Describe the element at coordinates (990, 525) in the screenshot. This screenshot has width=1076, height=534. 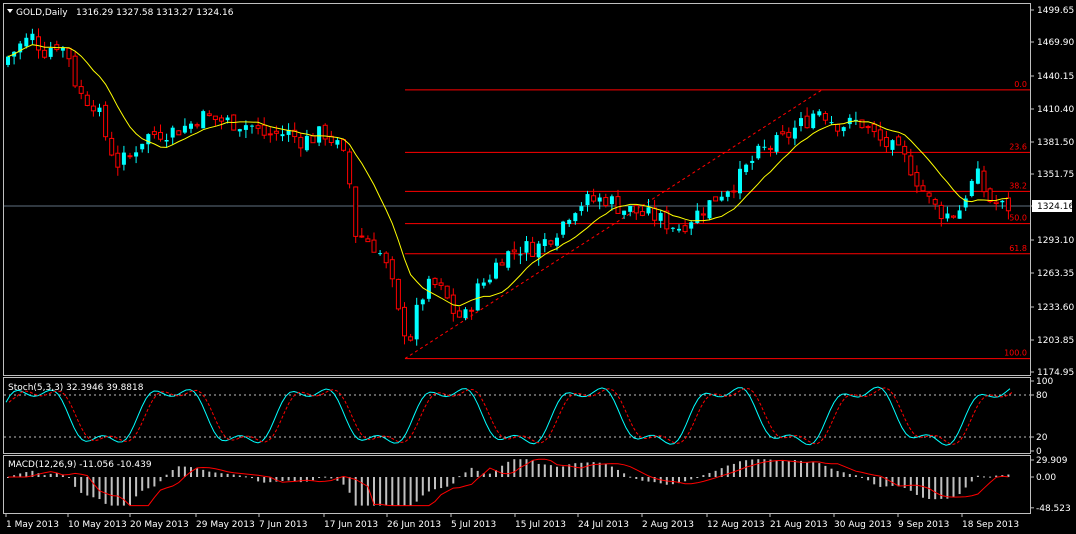
I see `time-axis-label: 18 Sep 2013` at that location.